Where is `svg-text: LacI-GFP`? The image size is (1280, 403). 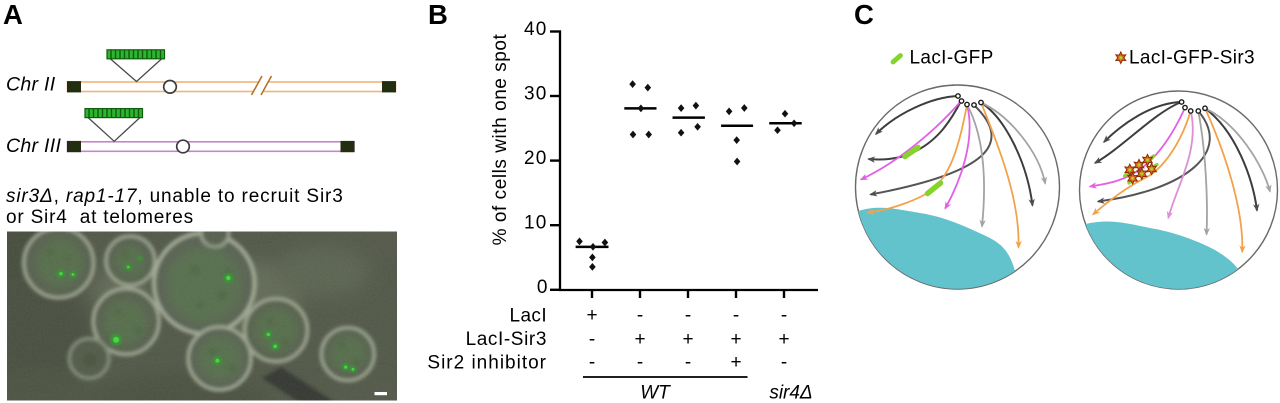 svg-text: LacI-GFP is located at coordinates (952, 58).